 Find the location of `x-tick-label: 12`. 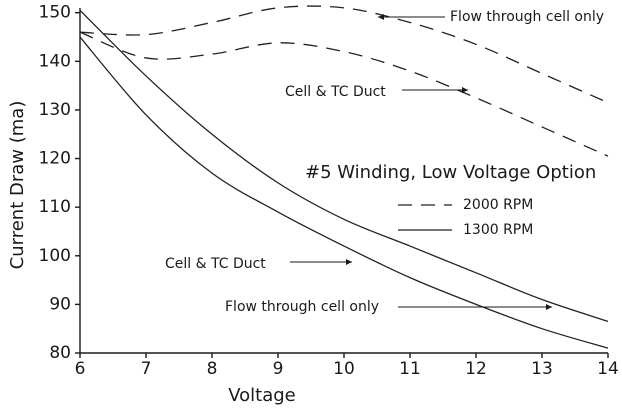

x-tick-label: 12 is located at coordinates (476, 369).